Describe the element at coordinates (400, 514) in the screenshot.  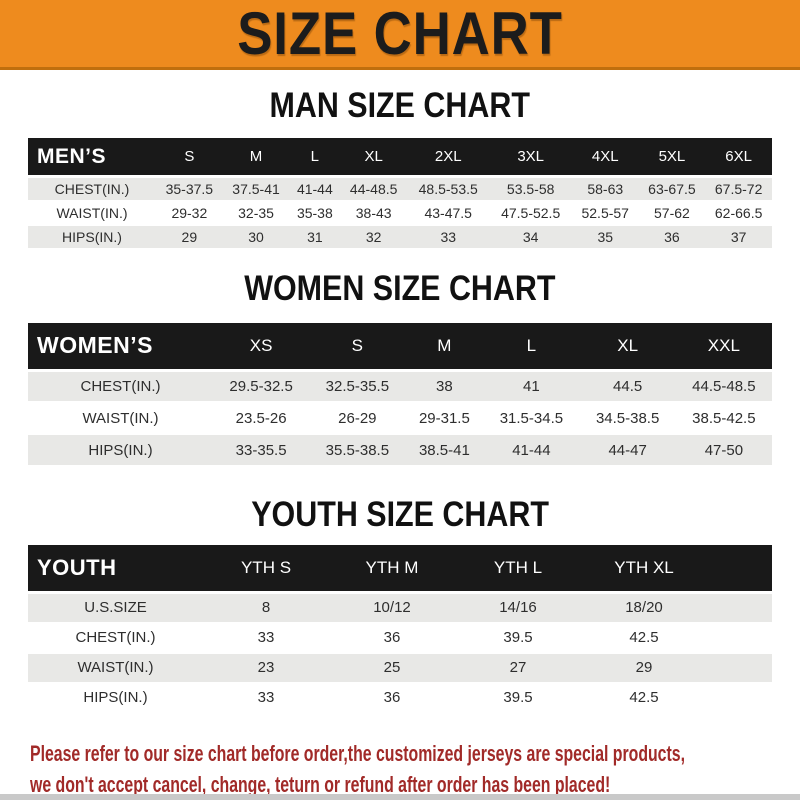
I see `youth-section-heading-text: YOUTH SIZE CHART` at that location.